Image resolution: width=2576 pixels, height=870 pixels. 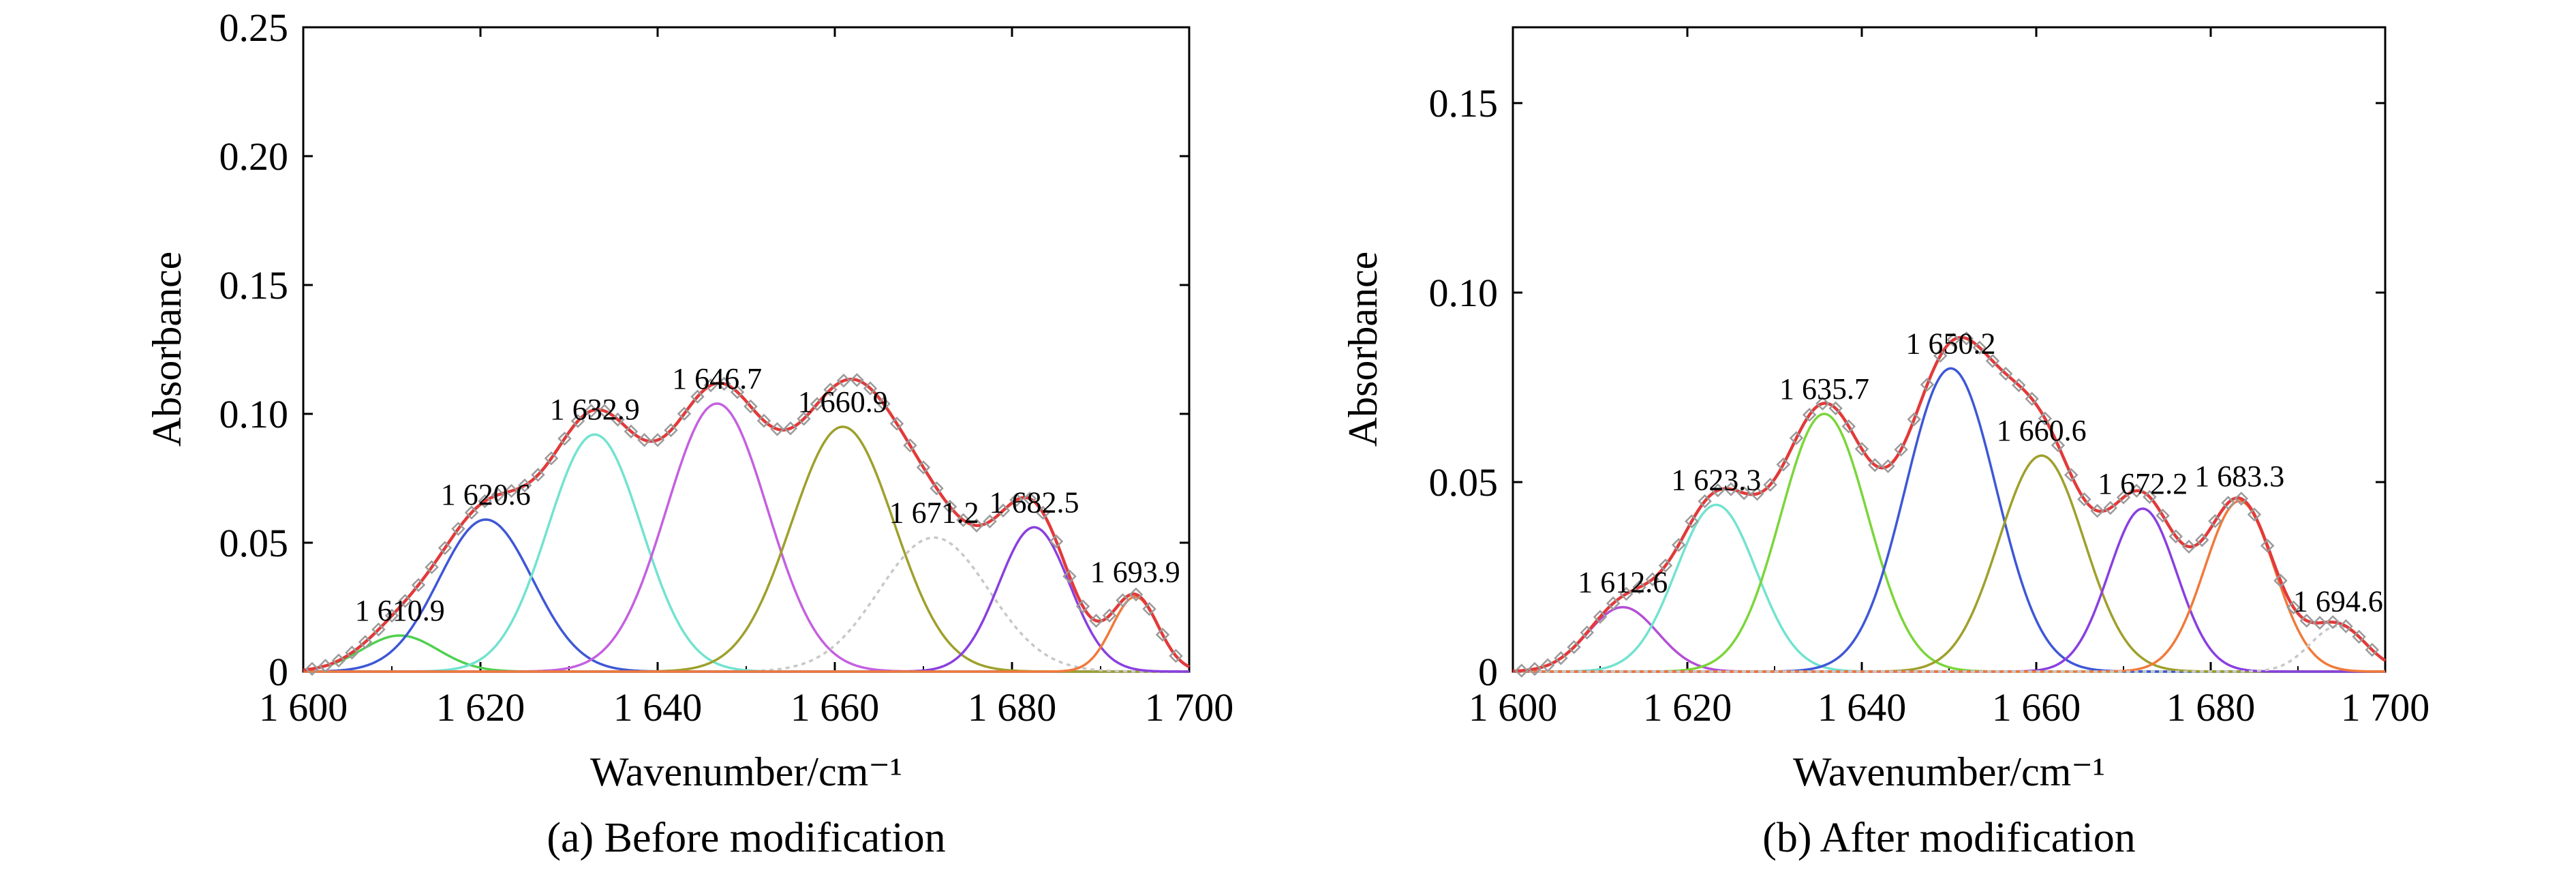 What do you see at coordinates (254, 27) in the screenshot?
I see `y-tick-label: 0.25` at bounding box center [254, 27].